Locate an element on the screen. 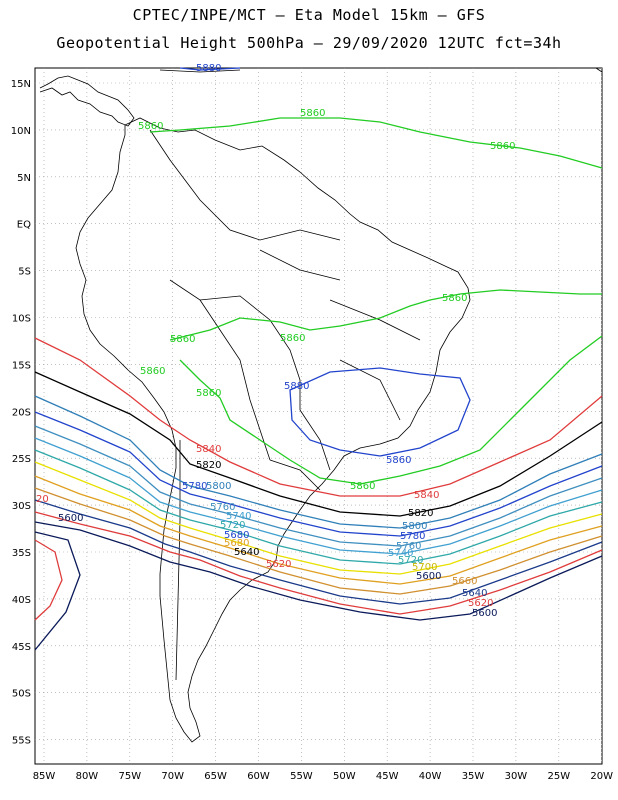 The image size is (618, 800). lon-tick-label: 45W is located at coordinates (387, 776).